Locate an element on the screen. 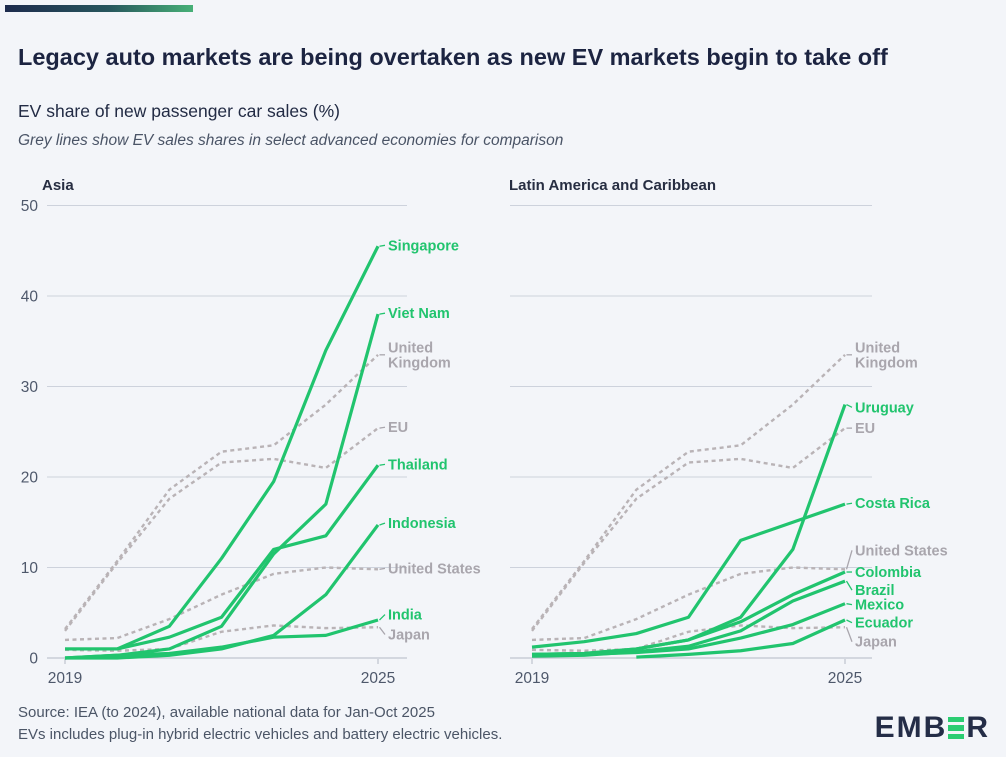 The height and width of the screenshot is (769, 1006). svg-text: 10 is located at coordinates (30, 568).